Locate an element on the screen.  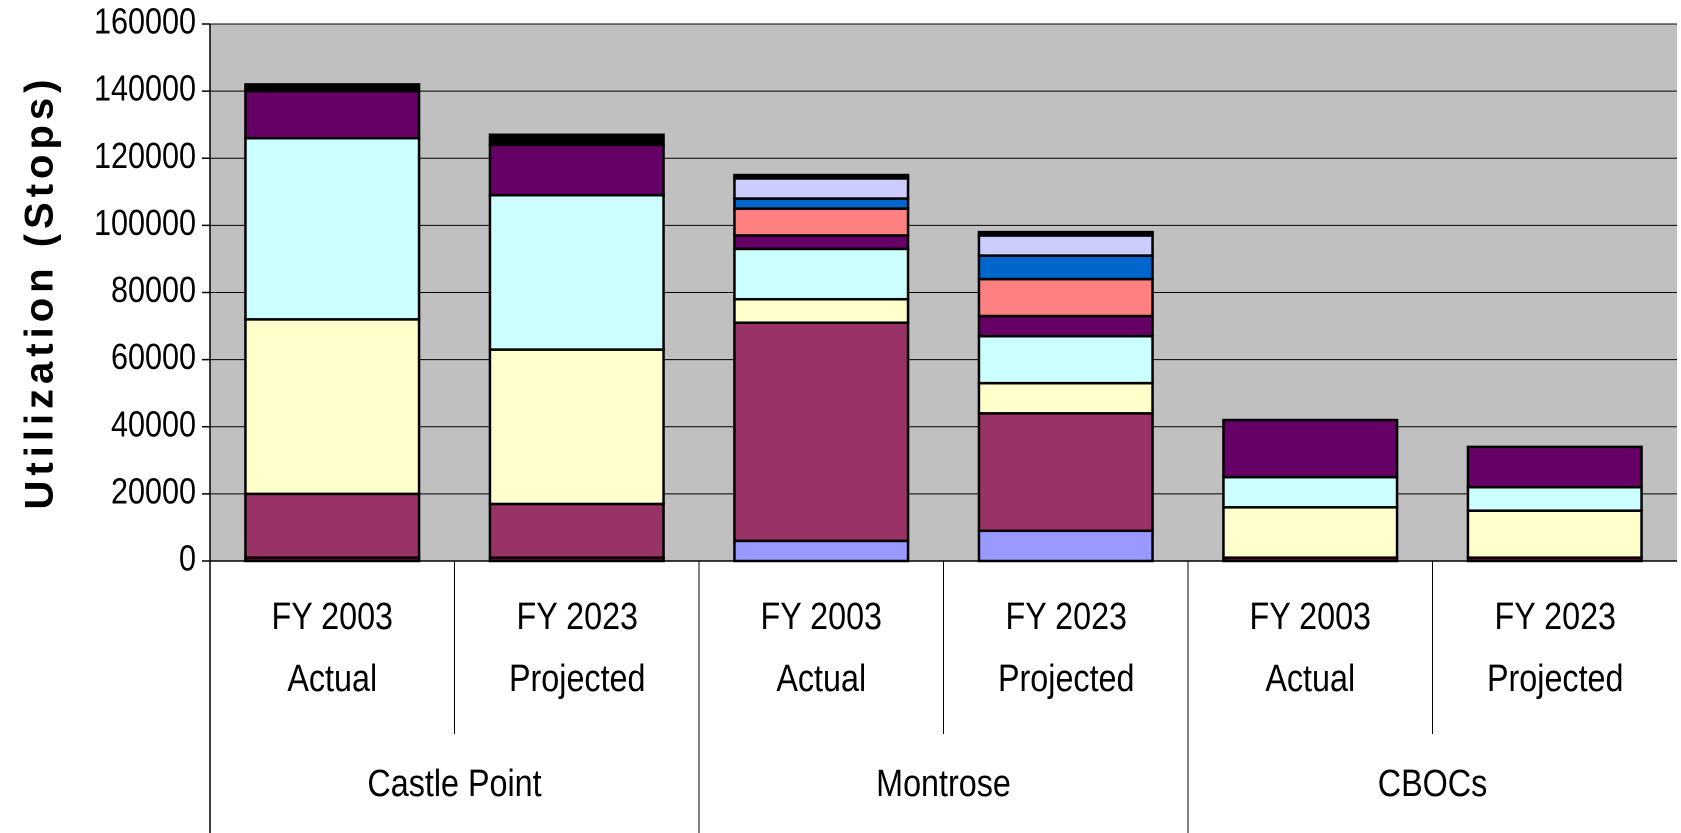
y-tick-label: 40000 is located at coordinates (153, 425).